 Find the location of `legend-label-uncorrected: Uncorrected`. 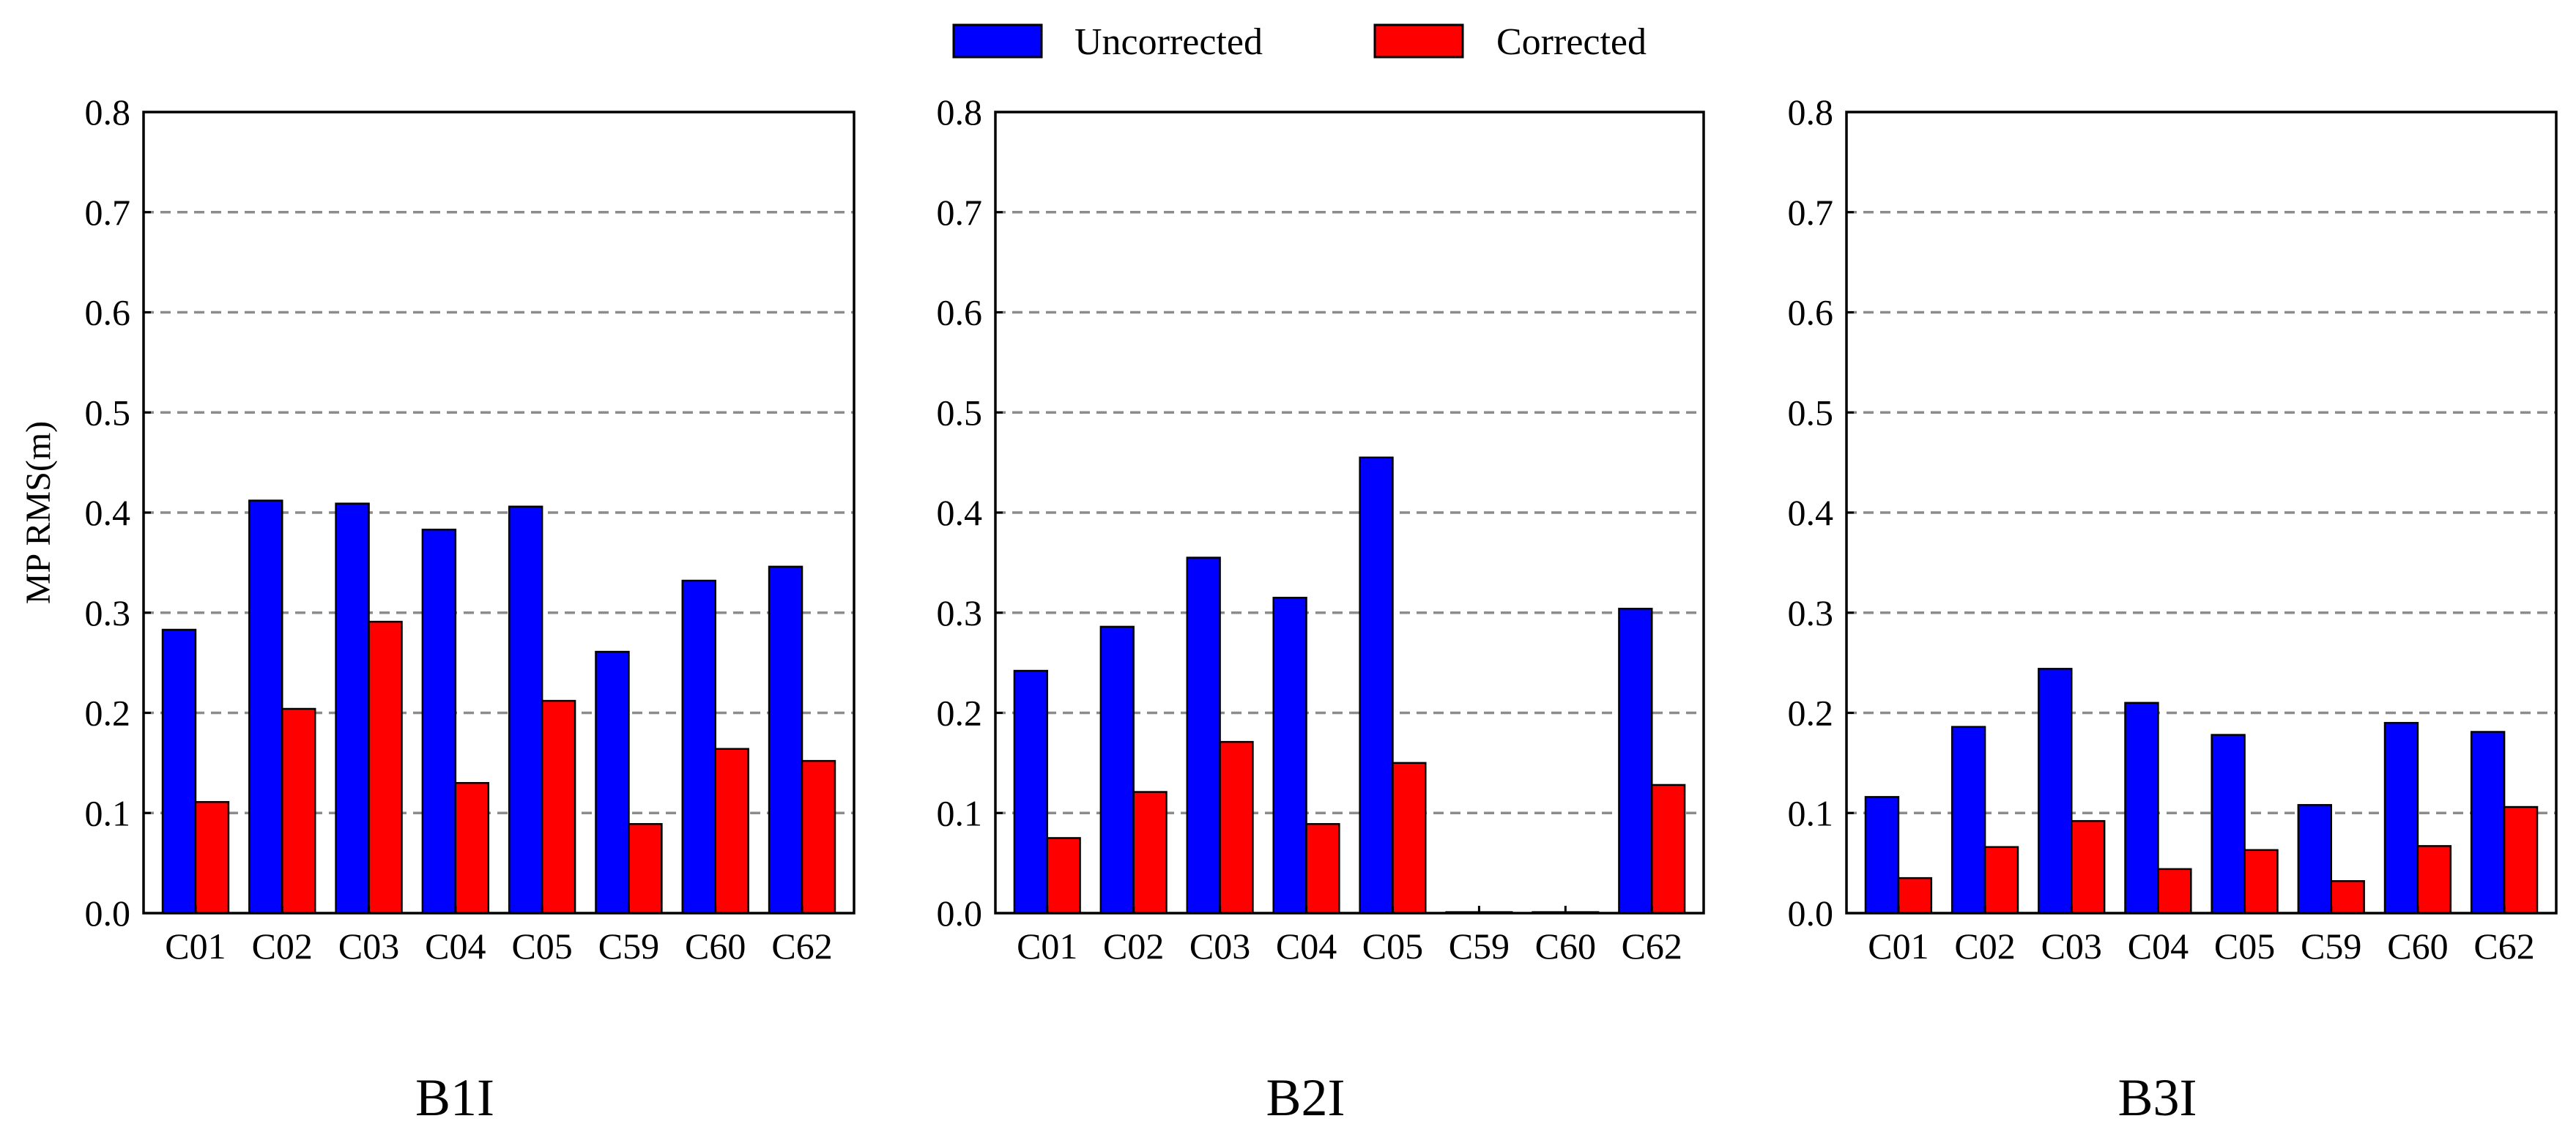

legend-label-uncorrected: Uncorrected is located at coordinates (1168, 42).